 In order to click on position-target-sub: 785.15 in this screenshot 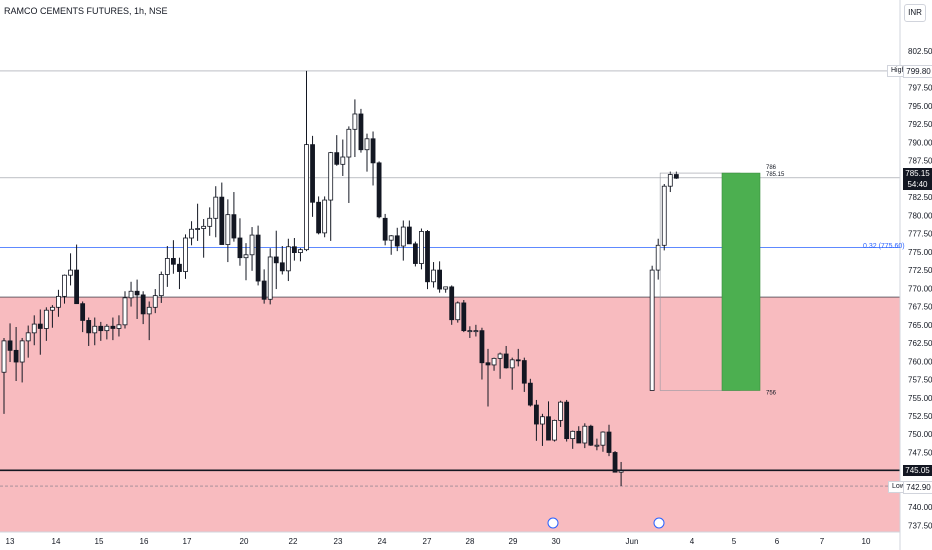, I will do `click(775, 175)`.